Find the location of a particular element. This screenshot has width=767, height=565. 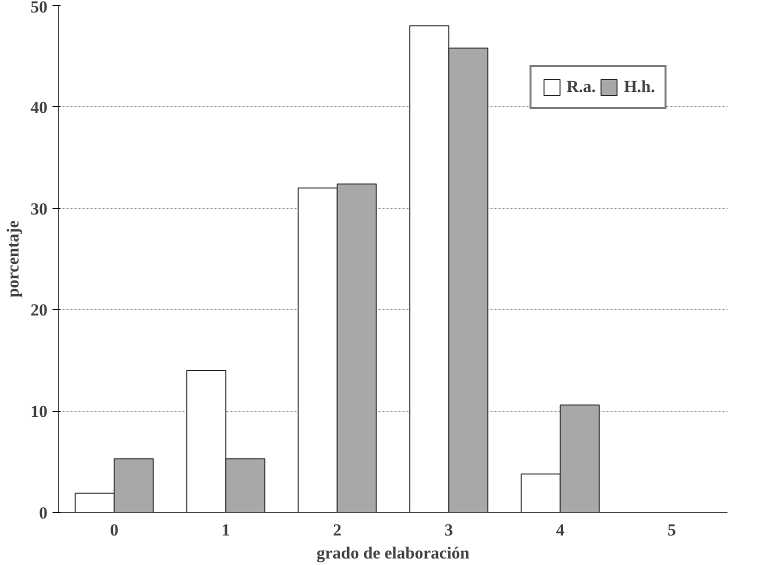

y-tick-label: 10 is located at coordinates (39, 412).